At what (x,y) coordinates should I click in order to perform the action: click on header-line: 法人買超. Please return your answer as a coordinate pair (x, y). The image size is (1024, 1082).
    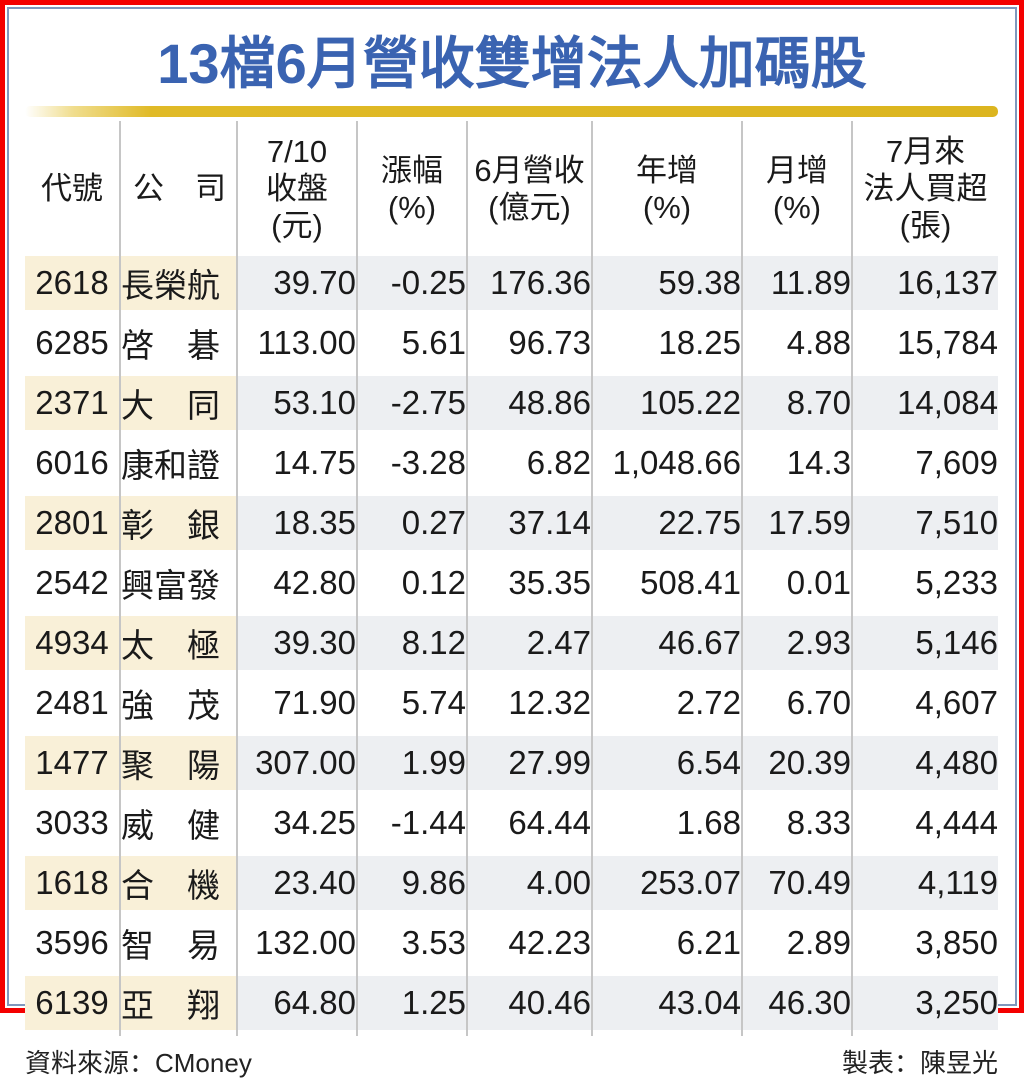
    Looking at the image, I should click on (925, 188).